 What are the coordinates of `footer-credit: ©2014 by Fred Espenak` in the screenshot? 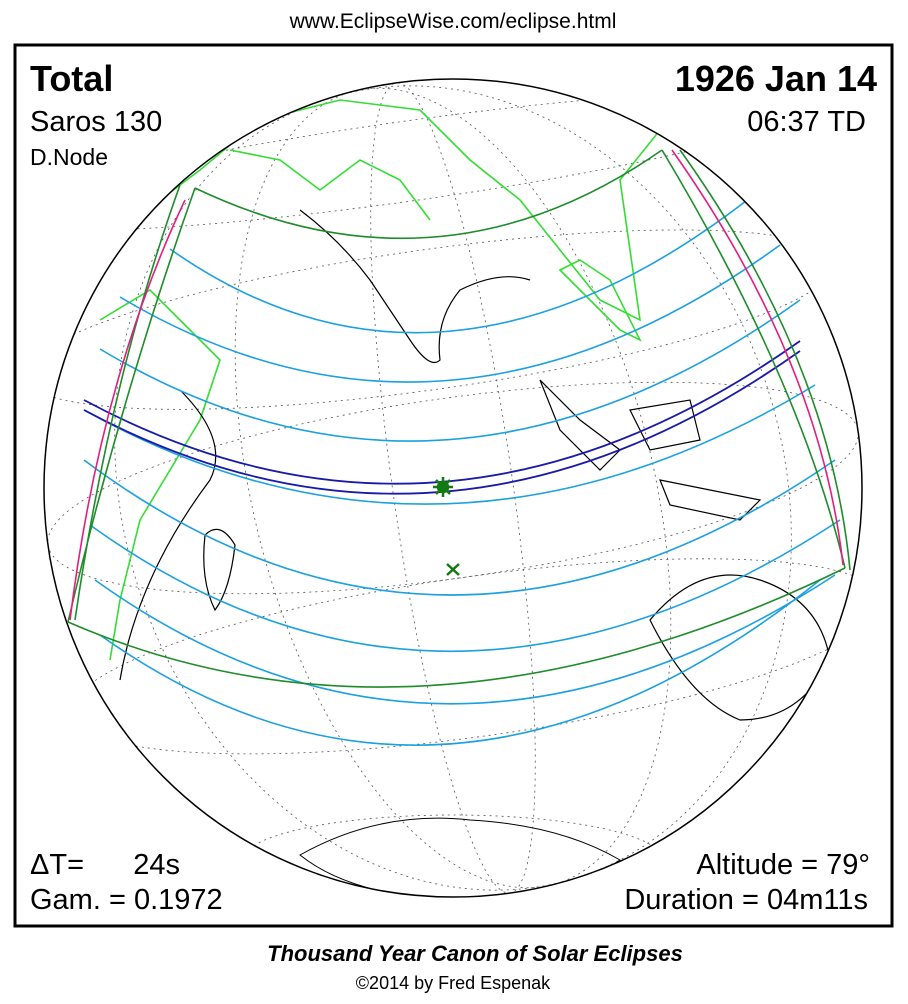 It's located at (453, 983).